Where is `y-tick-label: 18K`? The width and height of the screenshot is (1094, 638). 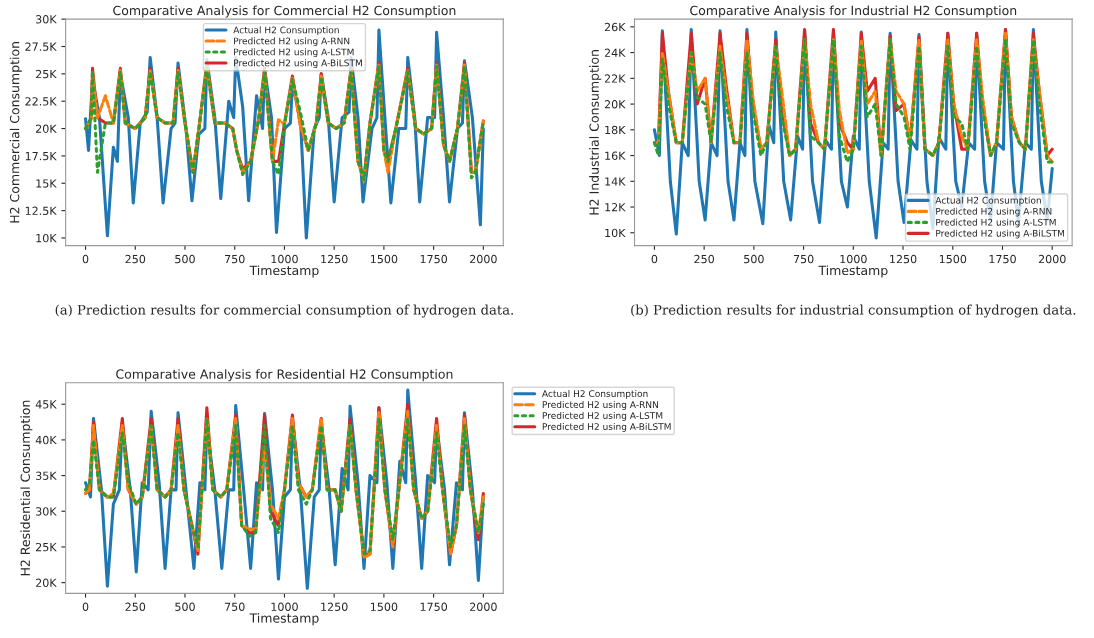 y-tick-label: 18K is located at coordinates (615, 130).